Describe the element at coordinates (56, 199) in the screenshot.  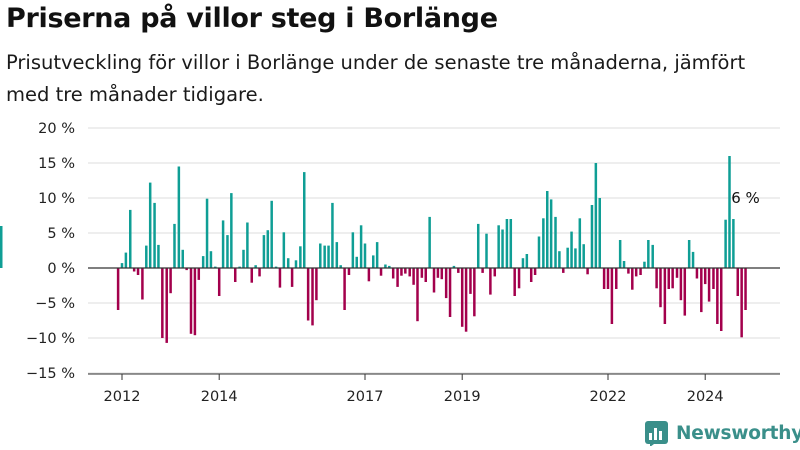
I see `y-tick-label: 10 %` at that location.